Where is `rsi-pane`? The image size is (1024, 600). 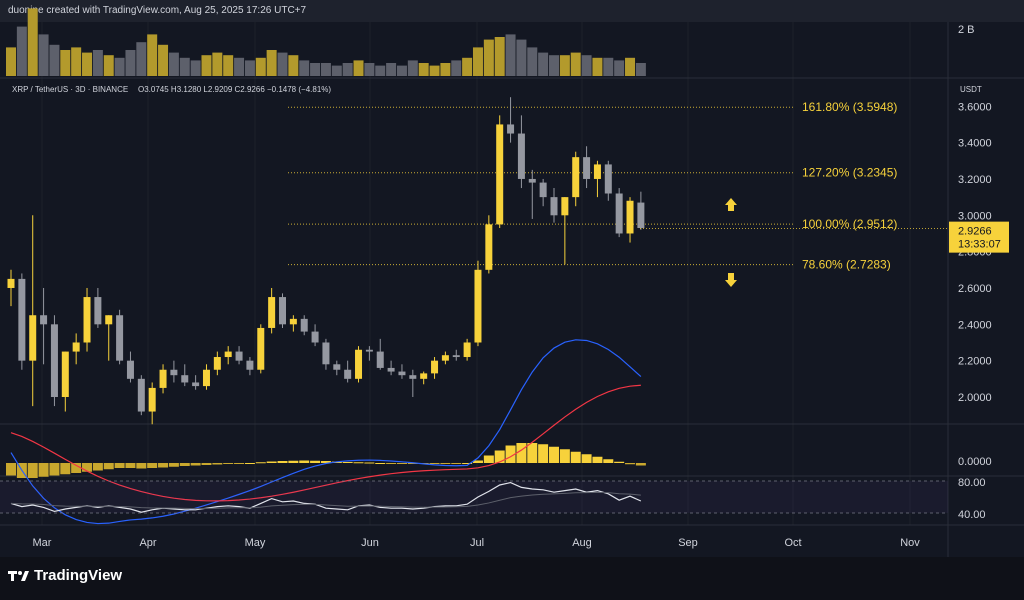 rsi-pane is located at coordinates (474, 497).